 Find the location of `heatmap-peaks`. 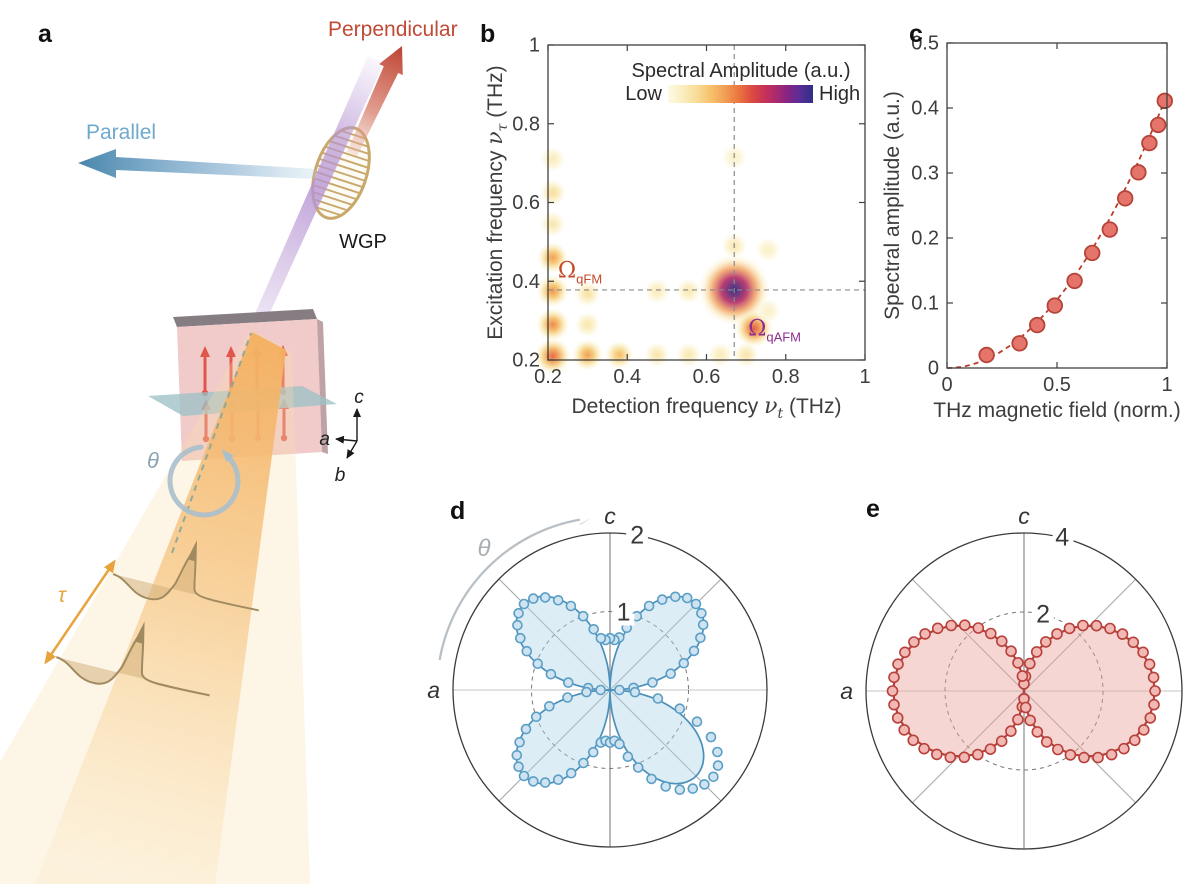

heatmap-peaks is located at coordinates (657, 260).